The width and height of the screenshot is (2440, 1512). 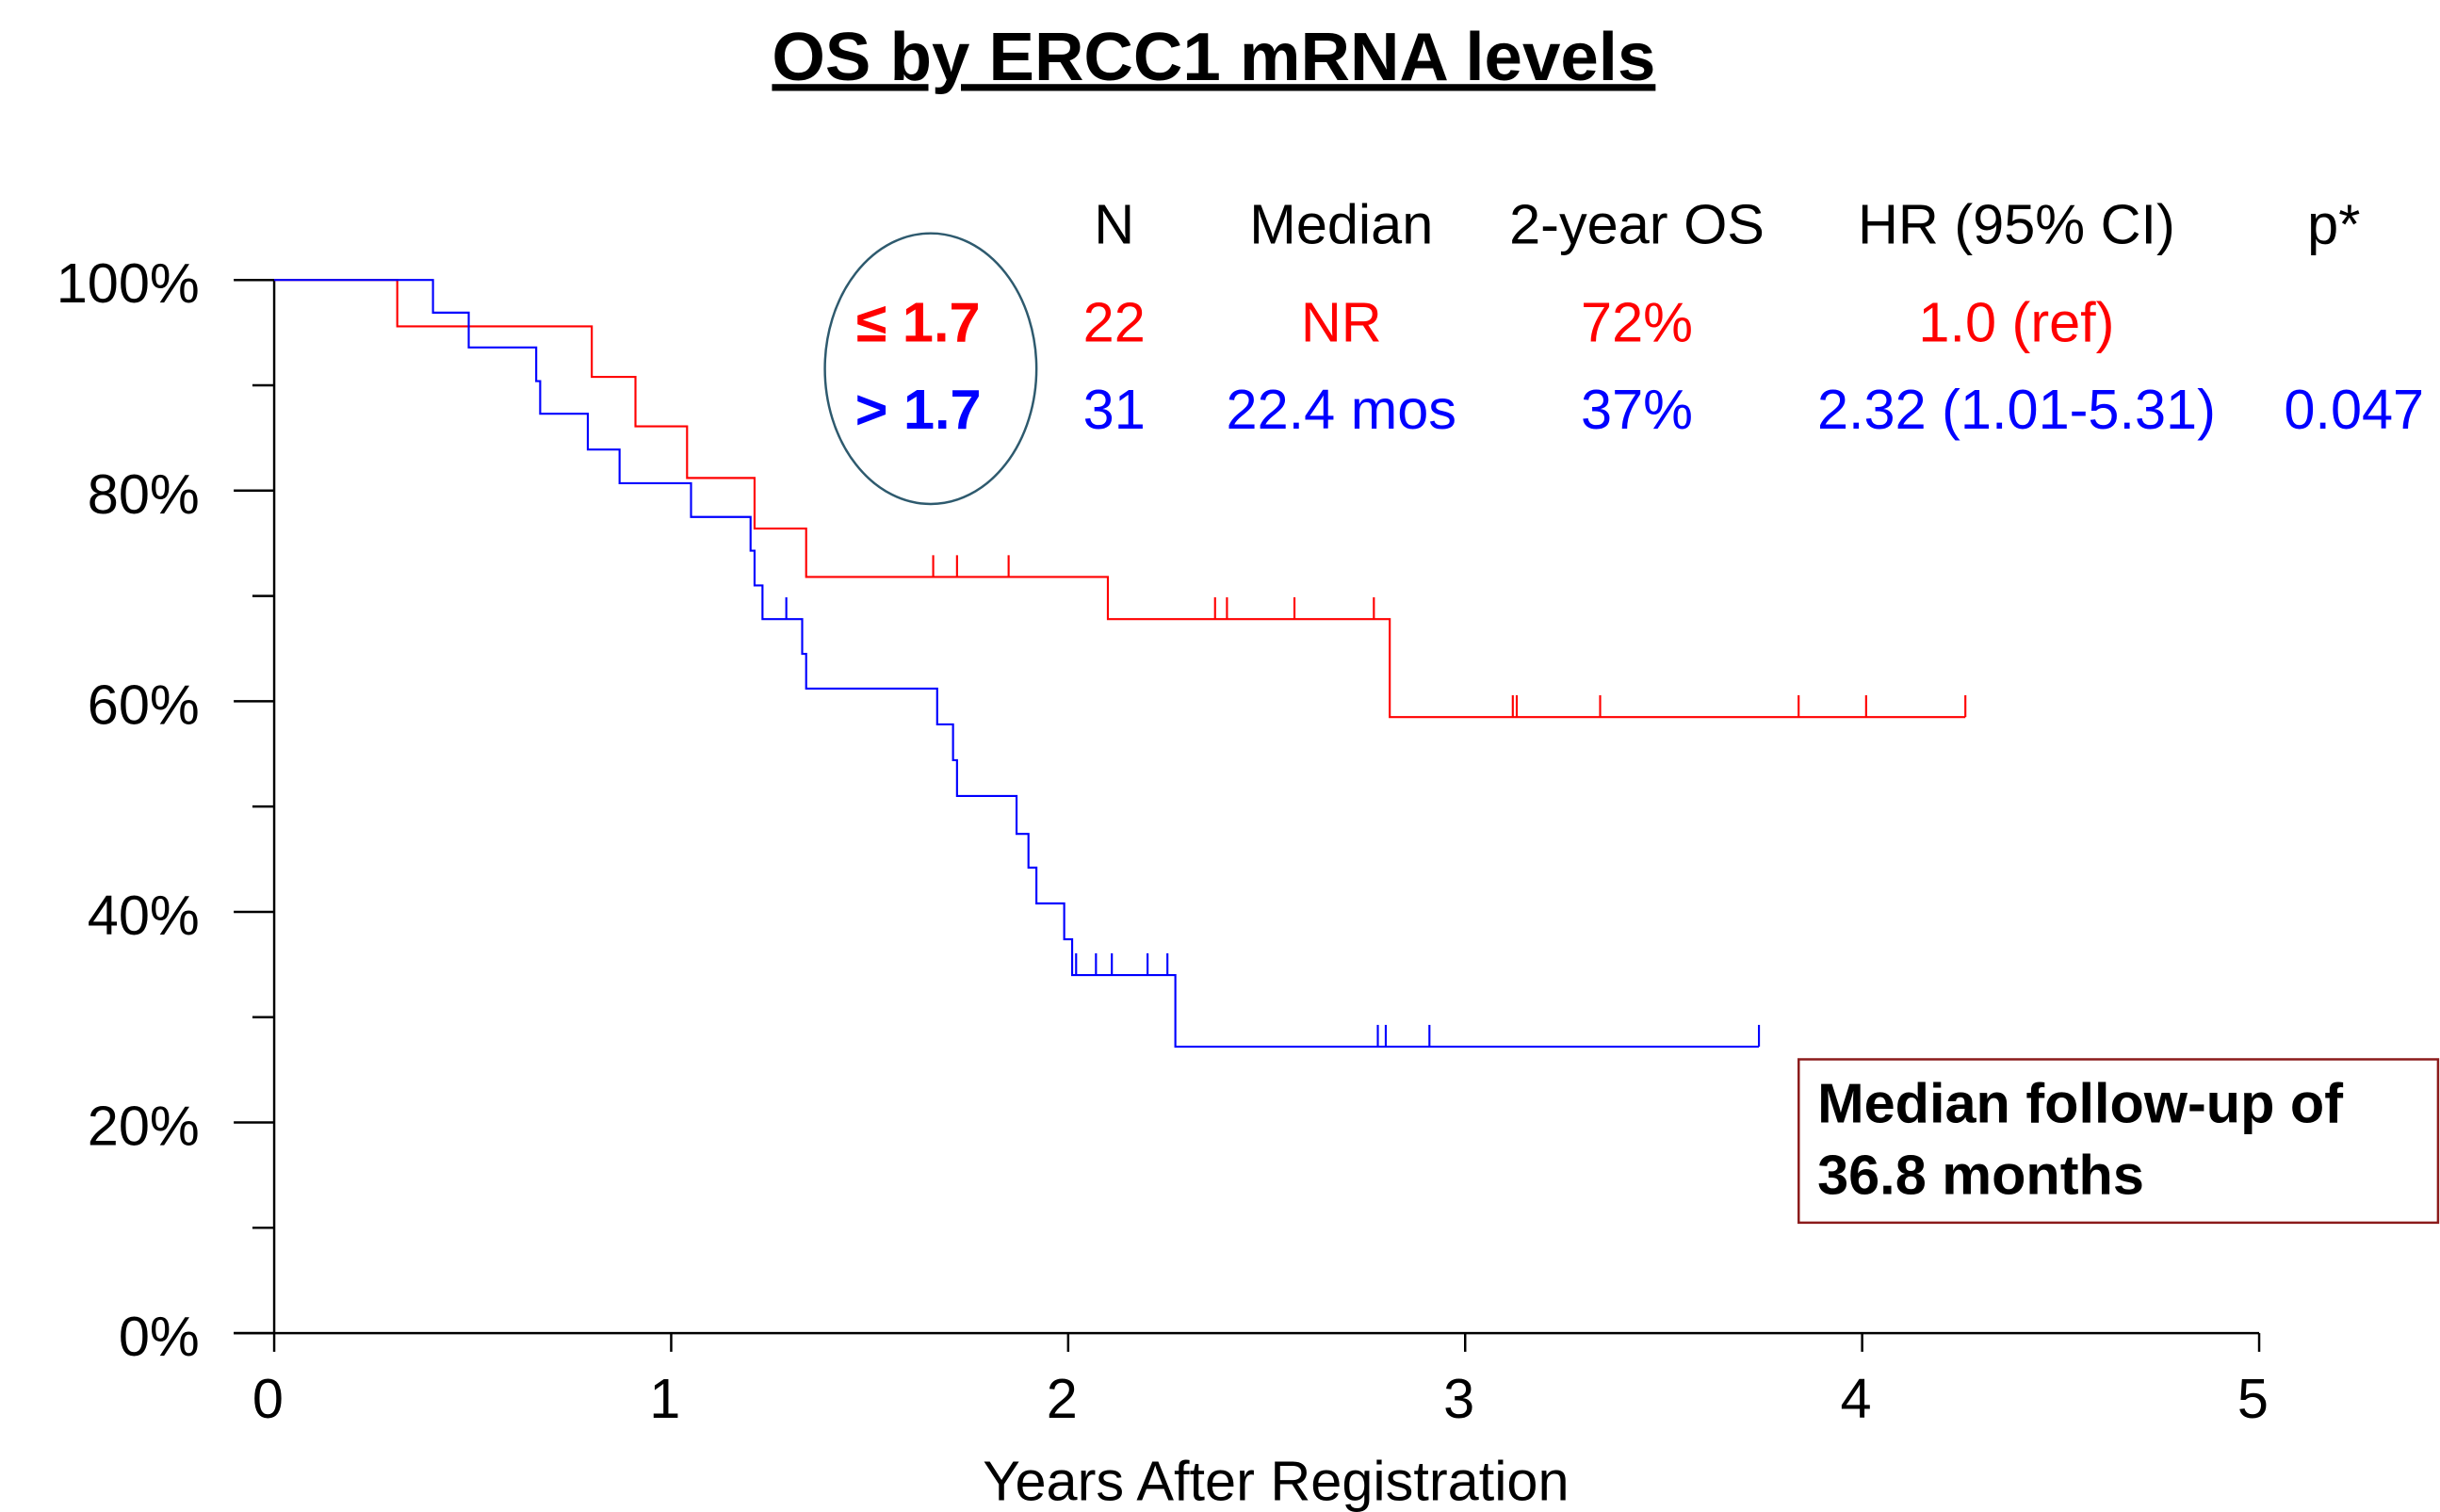 I want to click on table-header: p*, so click(x=2333, y=223).